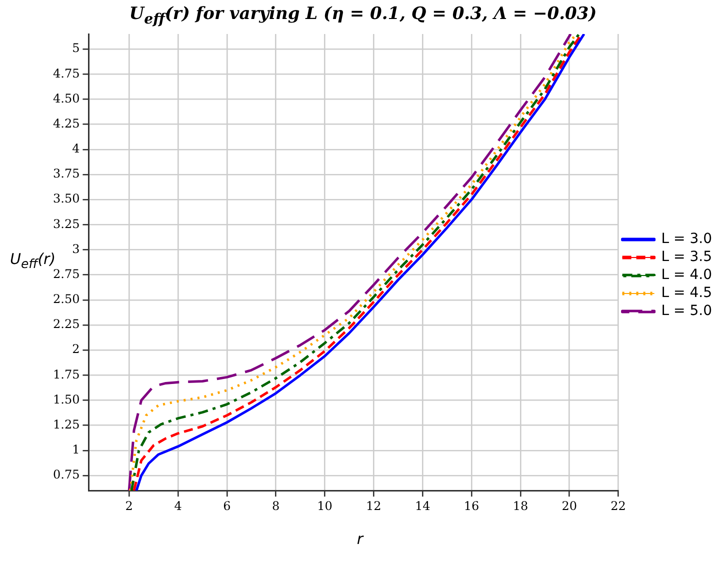  Describe the element at coordinates (66, 199) in the screenshot. I see `y-tick-label: 3.50` at that location.